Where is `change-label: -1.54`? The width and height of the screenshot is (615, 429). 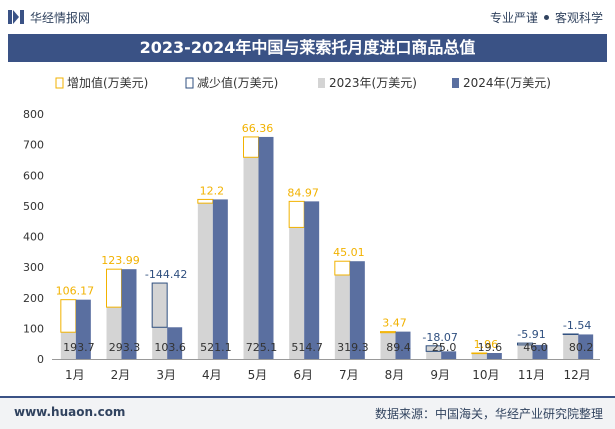 change-label: -1.54 is located at coordinates (577, 325).